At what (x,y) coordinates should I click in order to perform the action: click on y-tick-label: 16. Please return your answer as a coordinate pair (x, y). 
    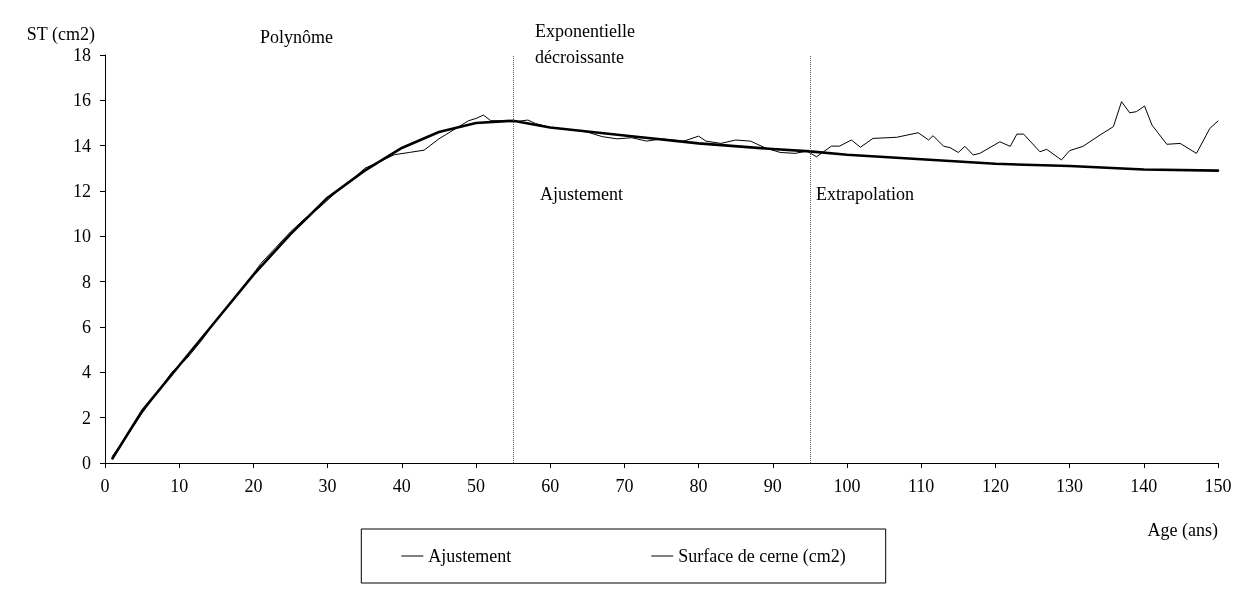
    Looking at the image, I should click on (82, 100).